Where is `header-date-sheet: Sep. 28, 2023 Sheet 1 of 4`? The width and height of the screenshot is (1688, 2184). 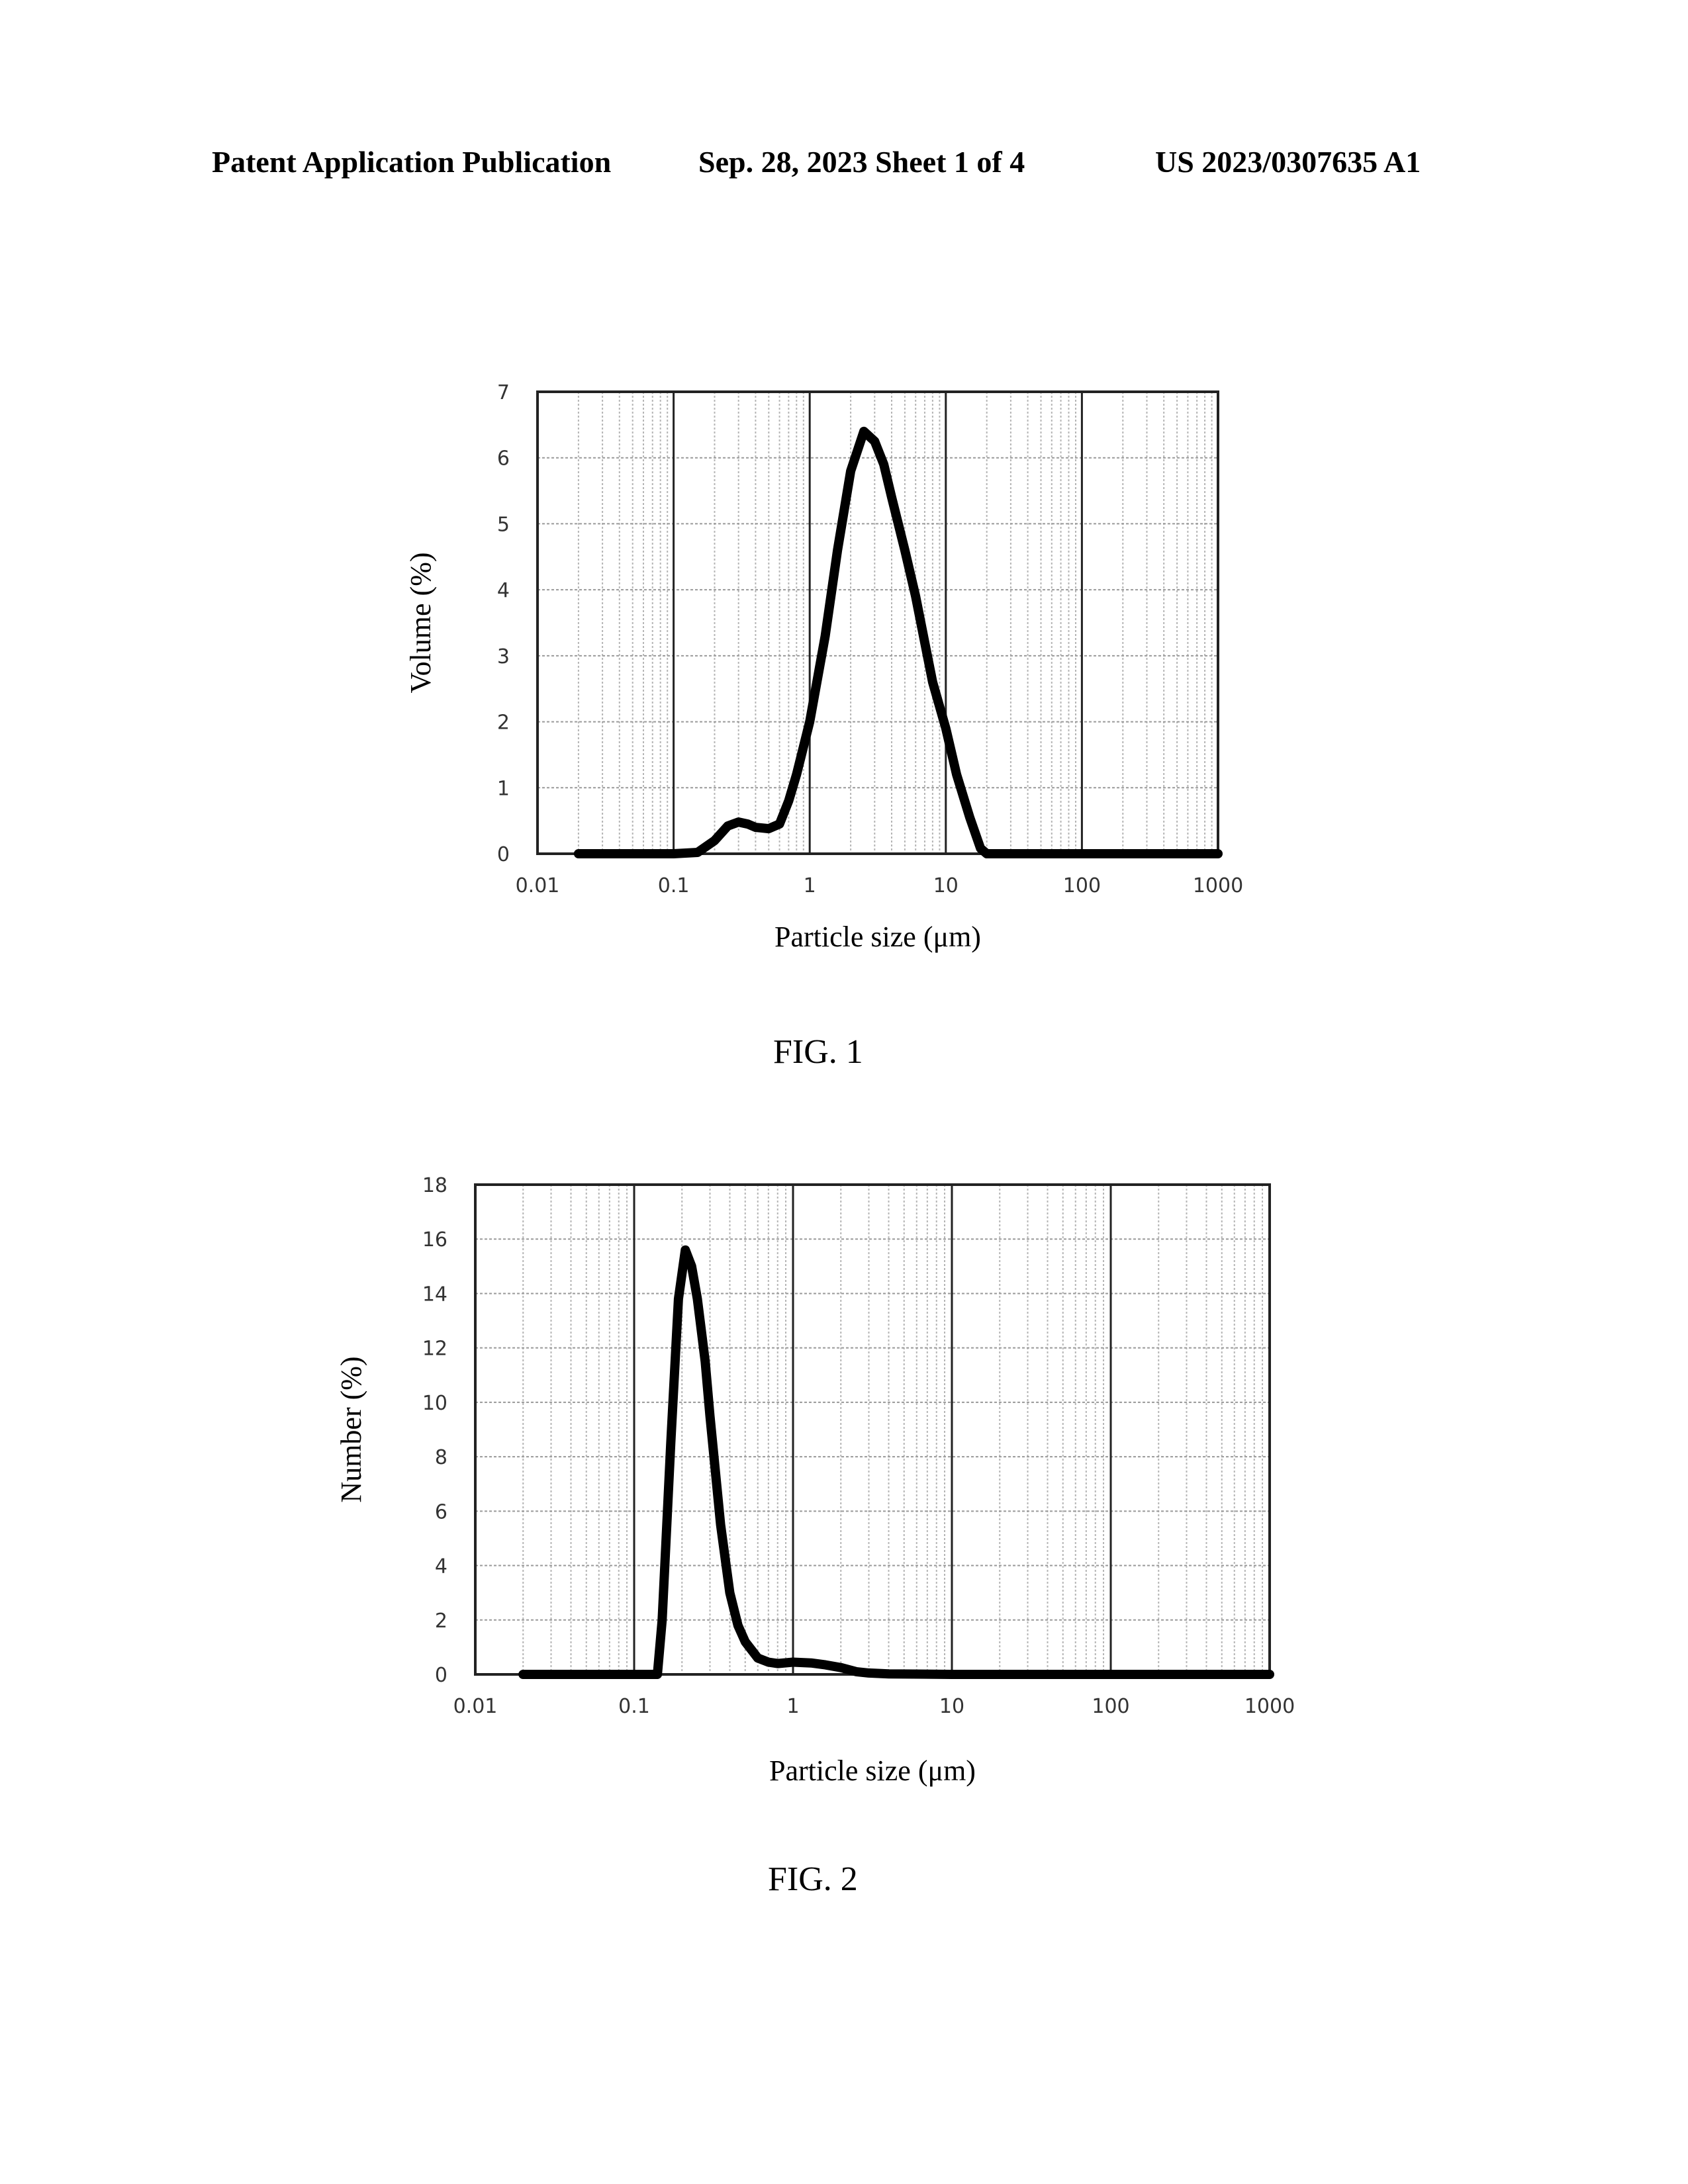
header-date-sheet: Sep. 28, 2023 Sheet 1 of 4 is located at coordinates (861, 162).